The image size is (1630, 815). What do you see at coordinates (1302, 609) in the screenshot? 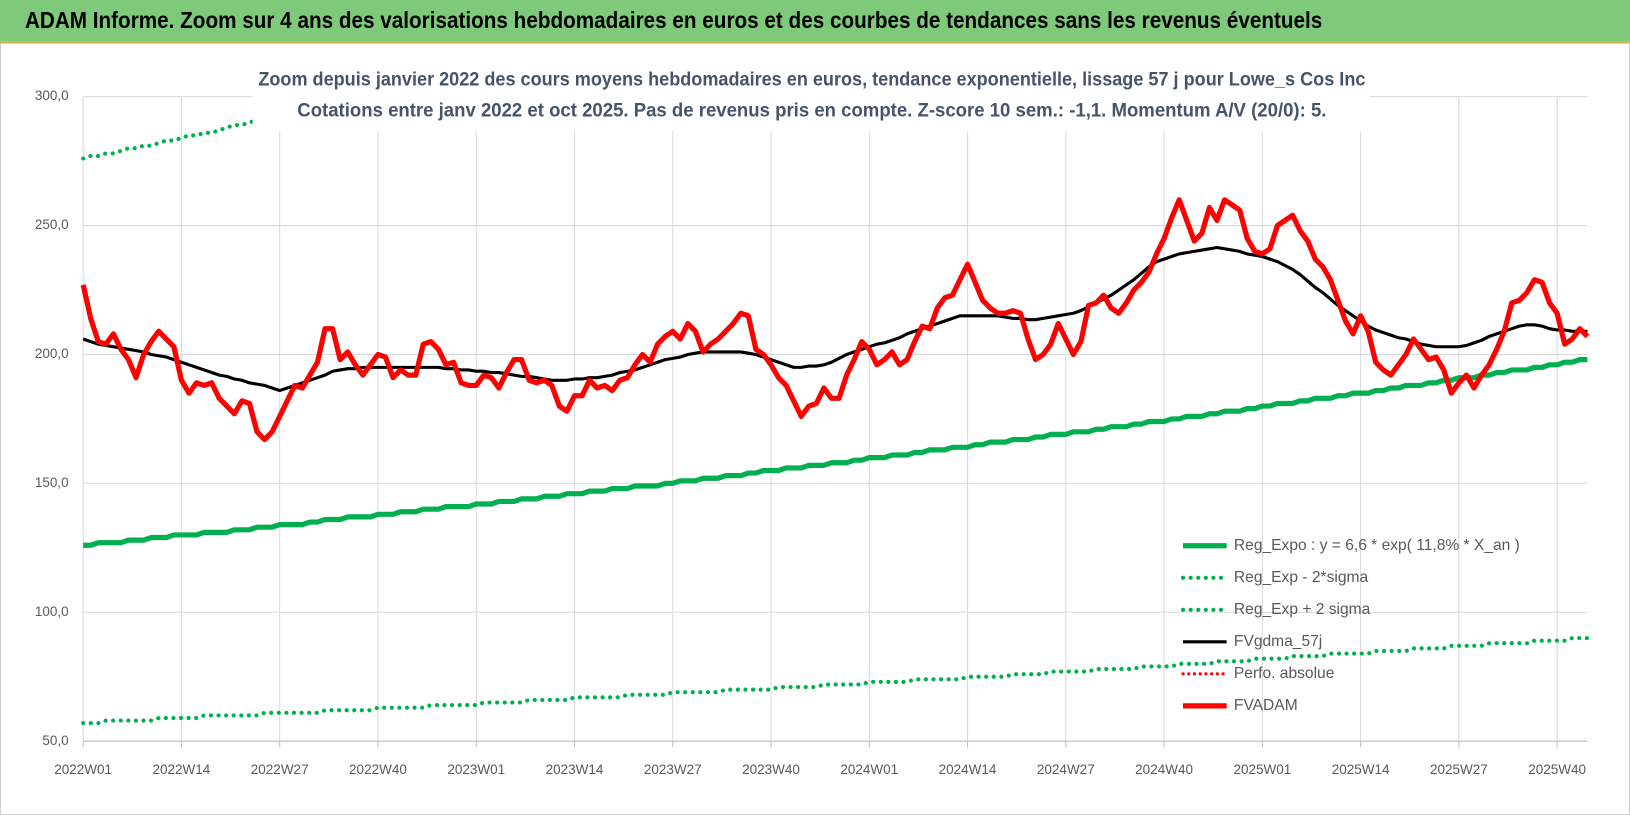
I see `legend-label: Reg_Exp + 2 sigma` at bounding box center [1302, 609].